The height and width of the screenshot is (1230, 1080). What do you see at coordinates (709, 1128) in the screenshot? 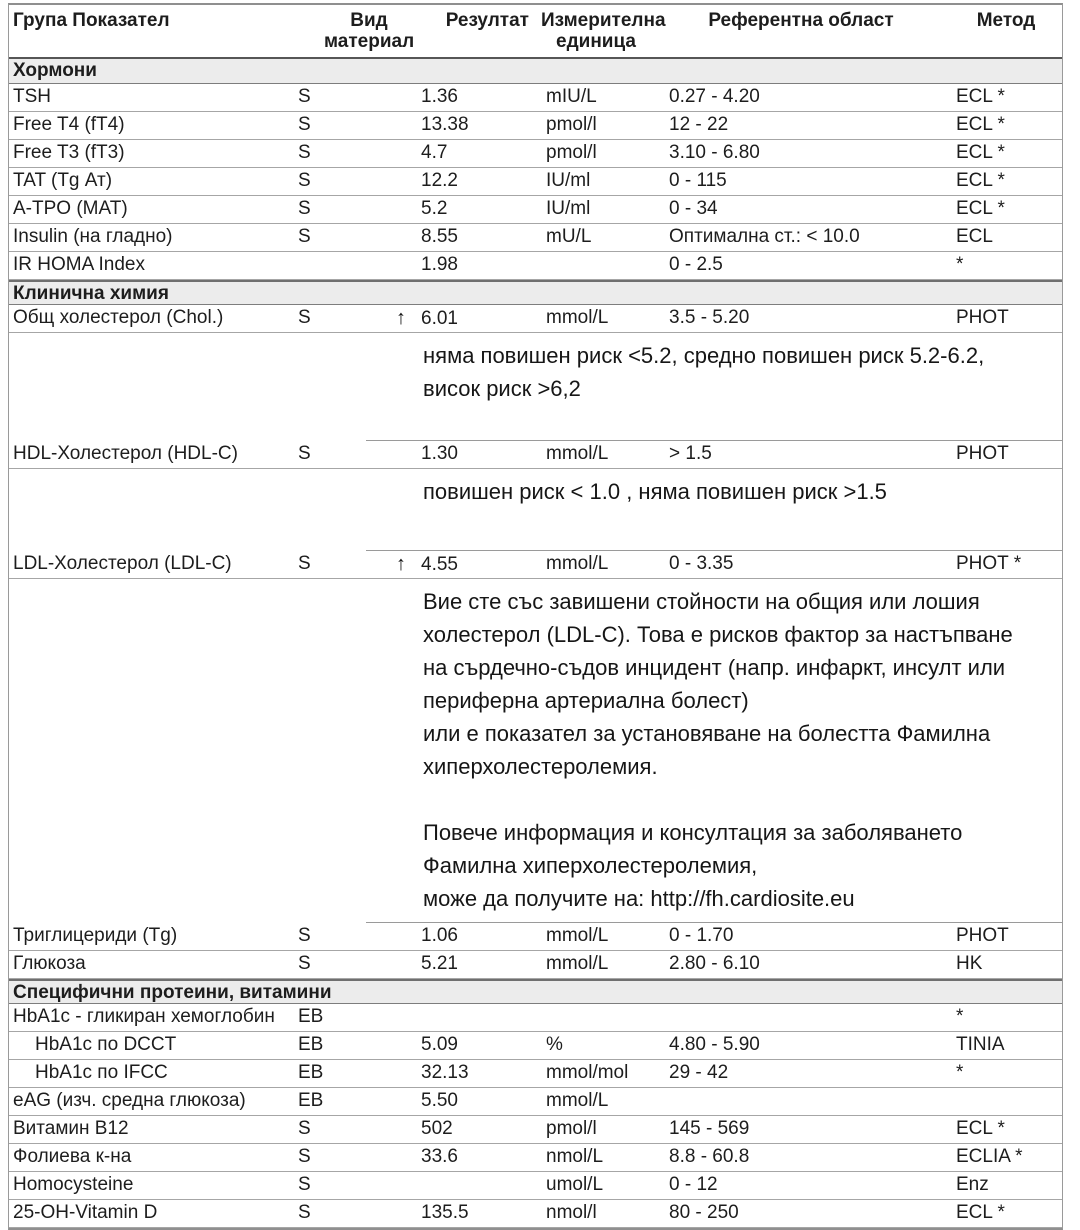
I see `row-reference-range: 145 - 569` at bounding box center [709, 1128].